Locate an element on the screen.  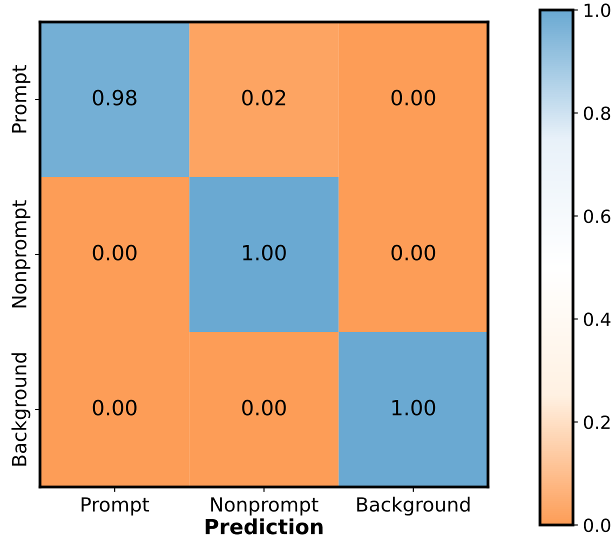
data-label: 0.98 is located at coordinates (114, 98).